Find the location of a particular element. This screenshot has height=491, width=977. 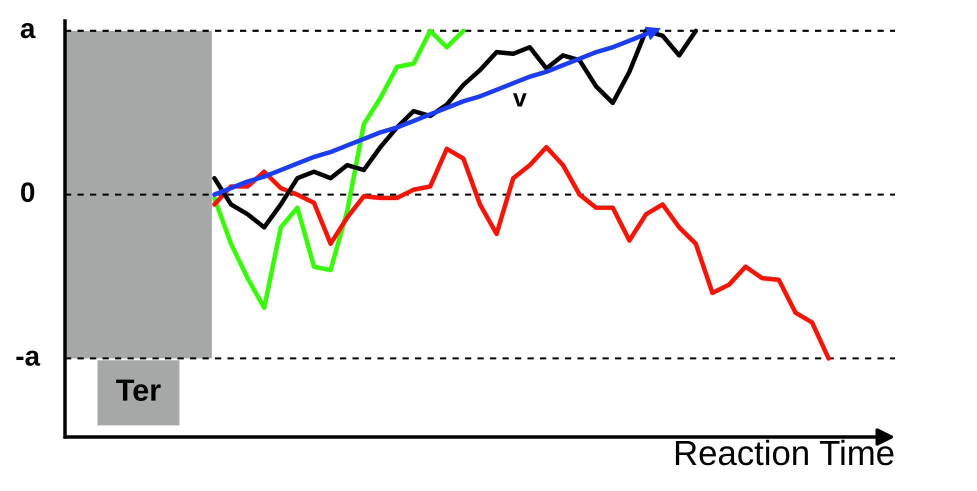

ref-line-label: a is located at coordinates (28, 30).